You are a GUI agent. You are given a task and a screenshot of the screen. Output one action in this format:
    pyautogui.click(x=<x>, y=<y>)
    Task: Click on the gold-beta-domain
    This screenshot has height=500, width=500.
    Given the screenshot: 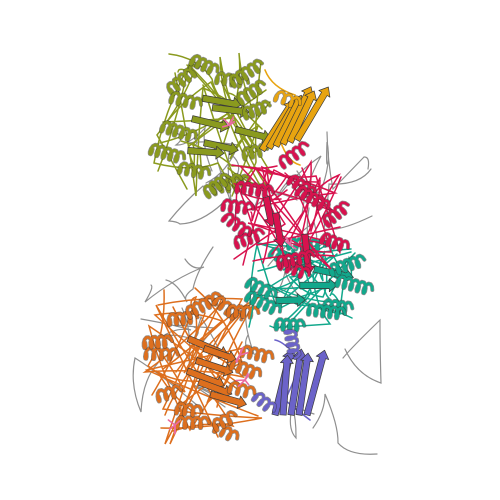 What is the action you would take?
    pyautogui.click(x=294, y=117)
    